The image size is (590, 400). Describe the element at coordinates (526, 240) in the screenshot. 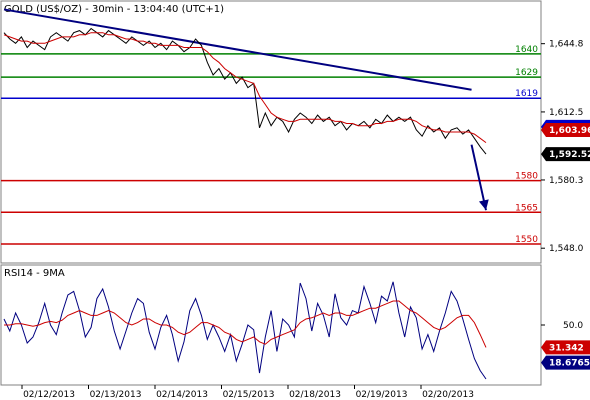

I see `level-label: 1550` at that location.